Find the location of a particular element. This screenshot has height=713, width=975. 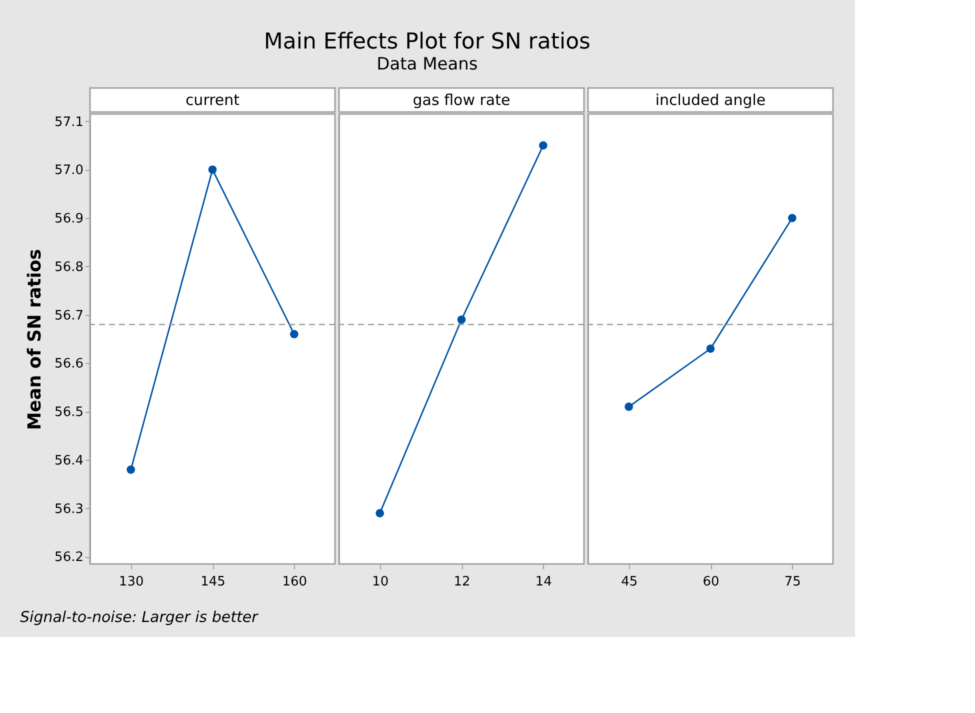

y-tick-label: 56.8 is located at coordinates (69, 267).